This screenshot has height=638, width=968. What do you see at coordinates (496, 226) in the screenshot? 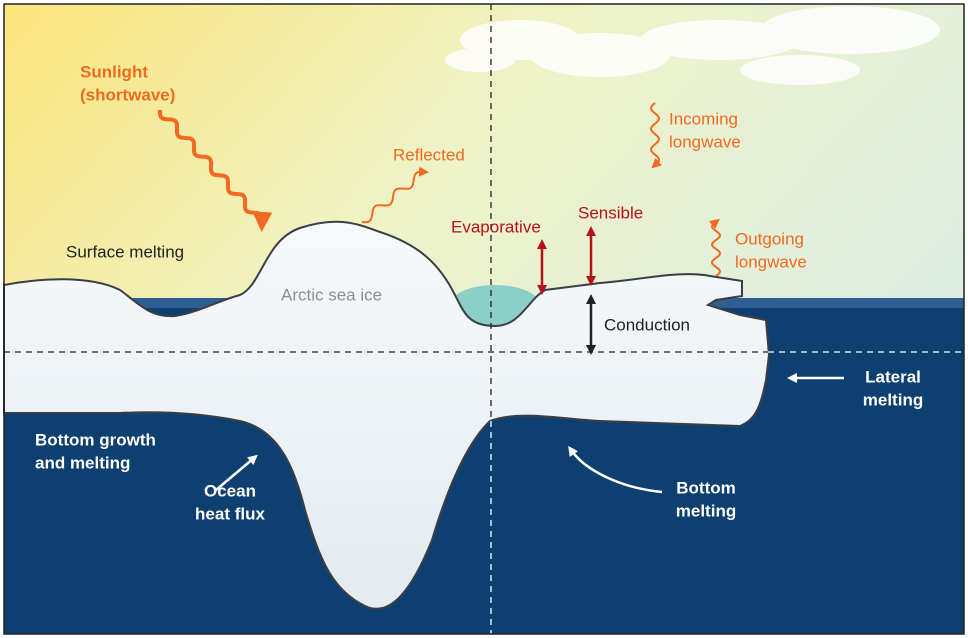
I see `evaporative-label: Evaporative` at bounding box center [496, 226].